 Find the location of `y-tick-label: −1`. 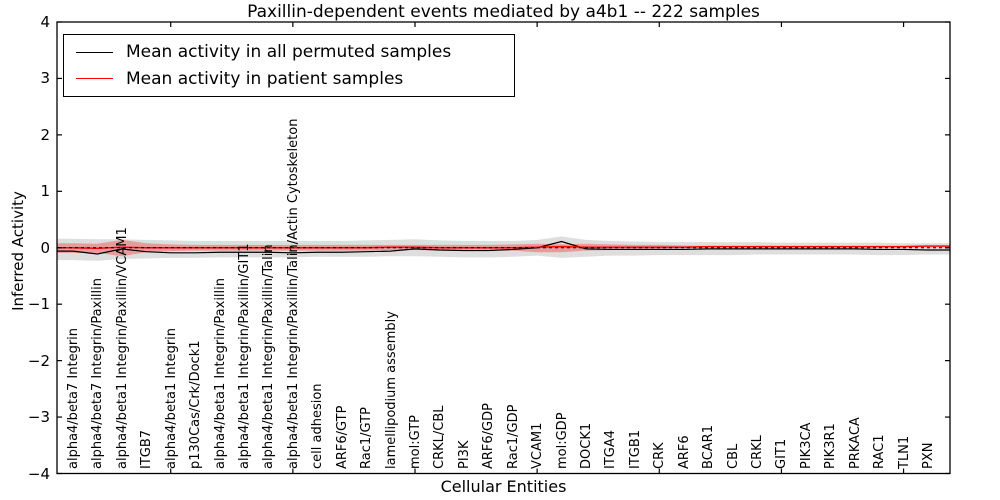

y-tick-label: −1 is located at coordinates (38, 304).